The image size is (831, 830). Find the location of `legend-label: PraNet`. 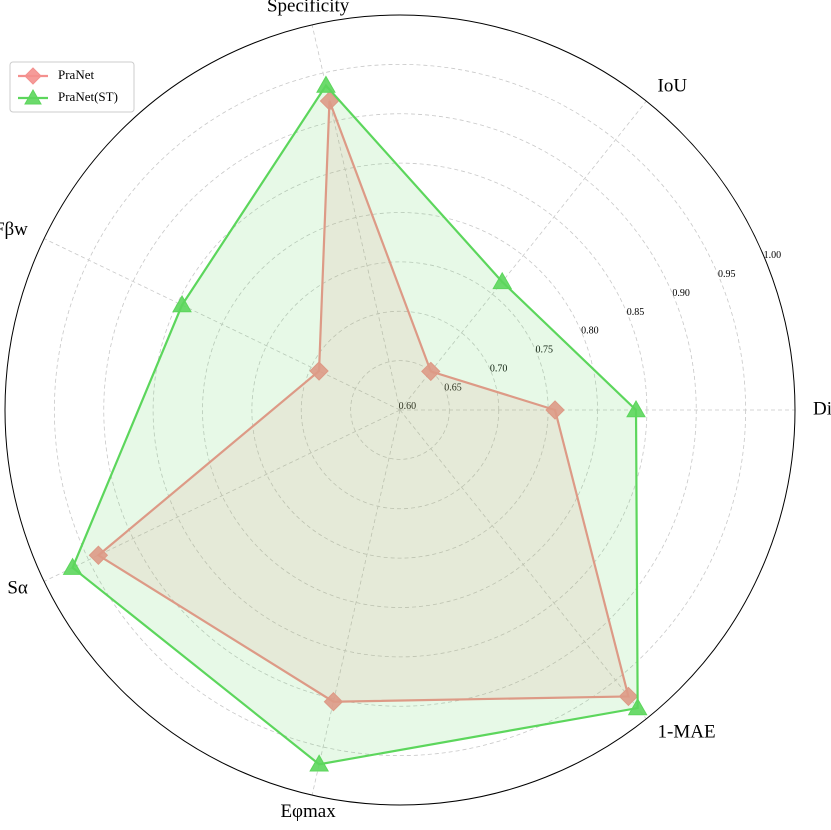

legend-label: PraNet is located at coordinates (76, 74).